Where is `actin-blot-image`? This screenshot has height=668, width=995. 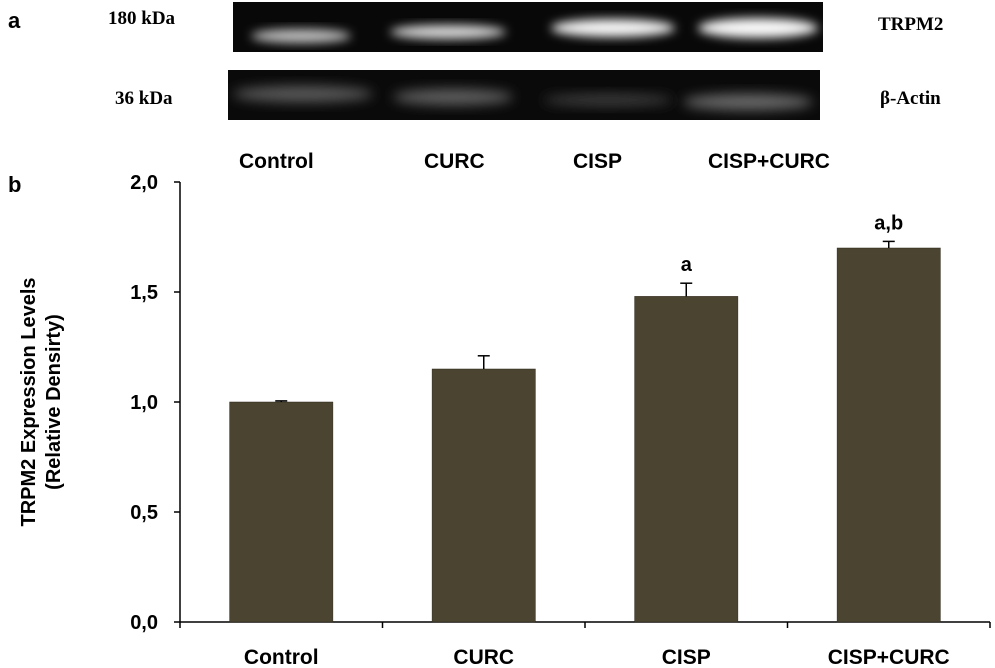 actin-blot-image is located at coordinates (524, 95).